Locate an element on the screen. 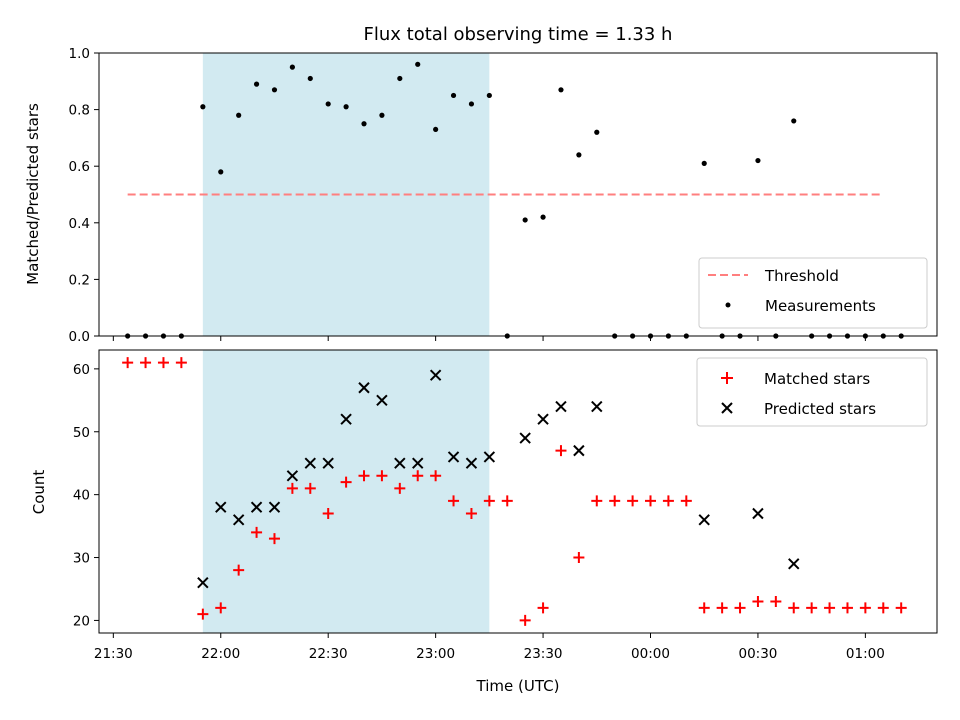 The height and width of the screenshot is (720, 960). top-y-tick-label: 0.6 is located at coordinates (79, 167).